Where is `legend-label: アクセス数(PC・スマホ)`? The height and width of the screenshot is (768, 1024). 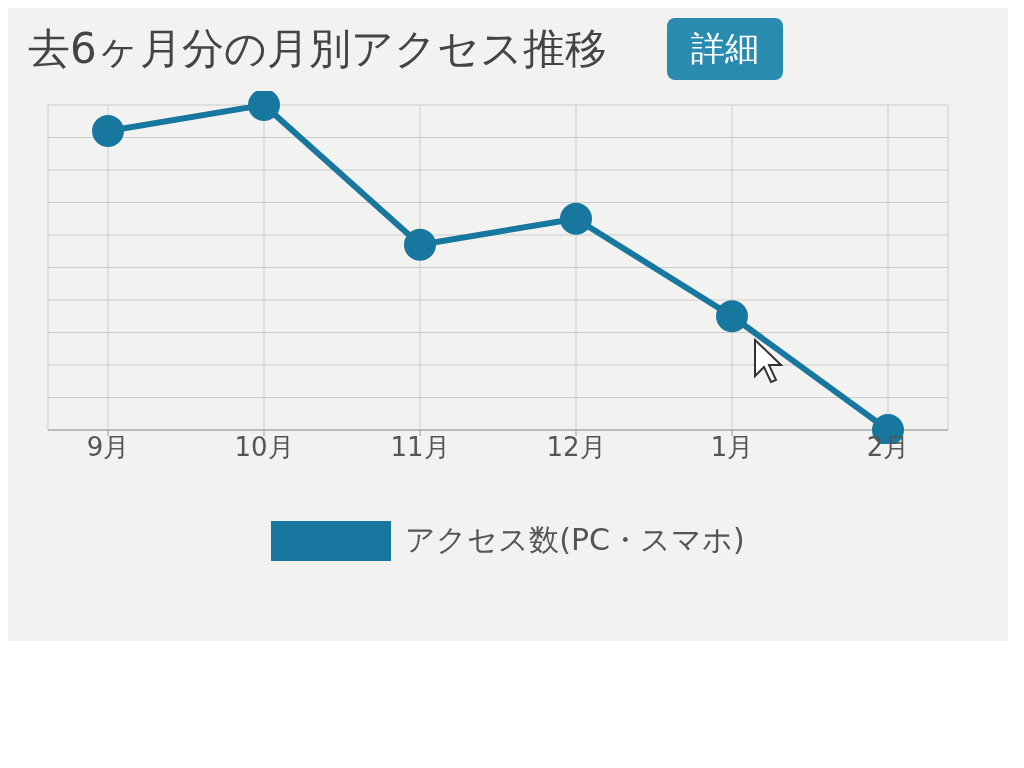
legend-label: アクセス数(PC・スマホ) is located at coordinates (575, 540).